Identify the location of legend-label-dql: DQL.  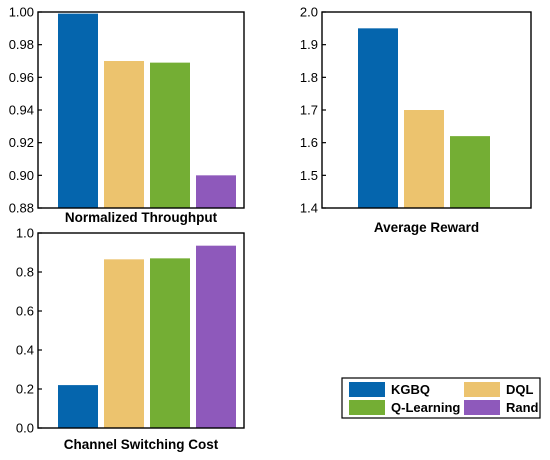
(520, 389).